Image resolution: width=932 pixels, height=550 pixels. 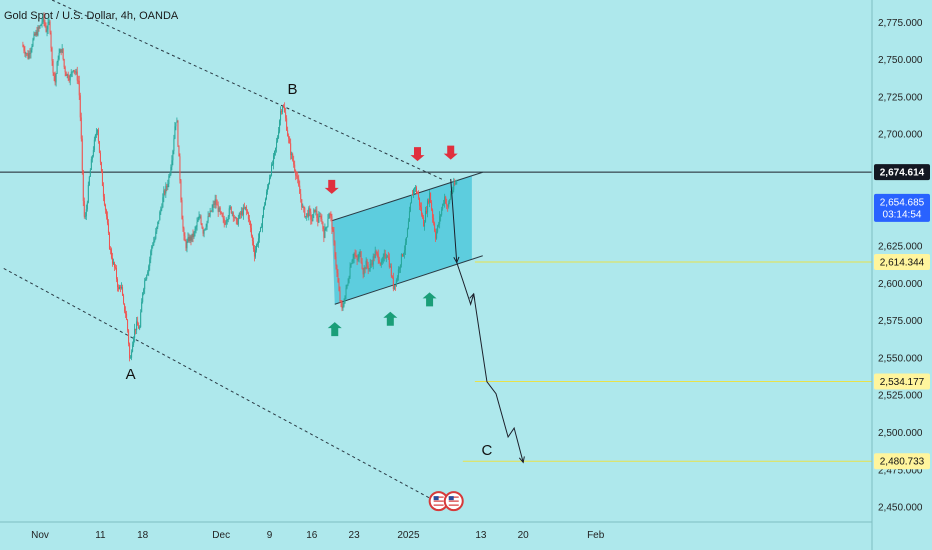 I want to click on y-tick-label: 2,525.000, so click(x=900, y=396).